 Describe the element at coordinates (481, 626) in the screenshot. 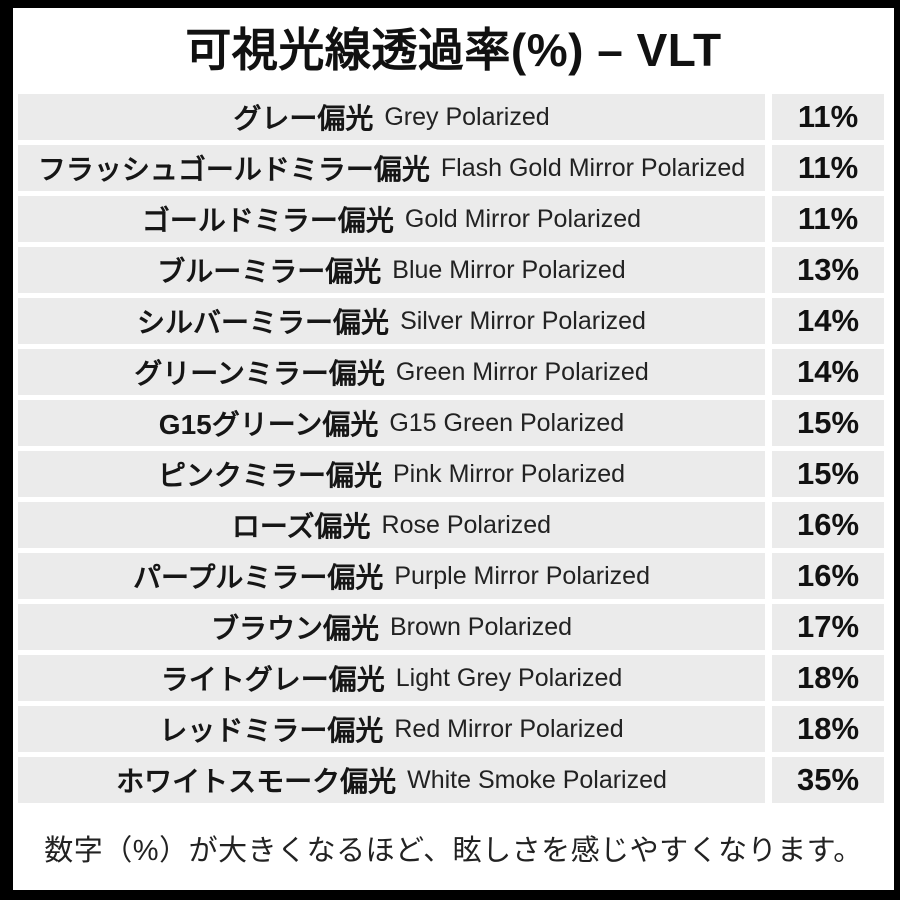

I see `lens-name-english: Brown Polarized` at that location.